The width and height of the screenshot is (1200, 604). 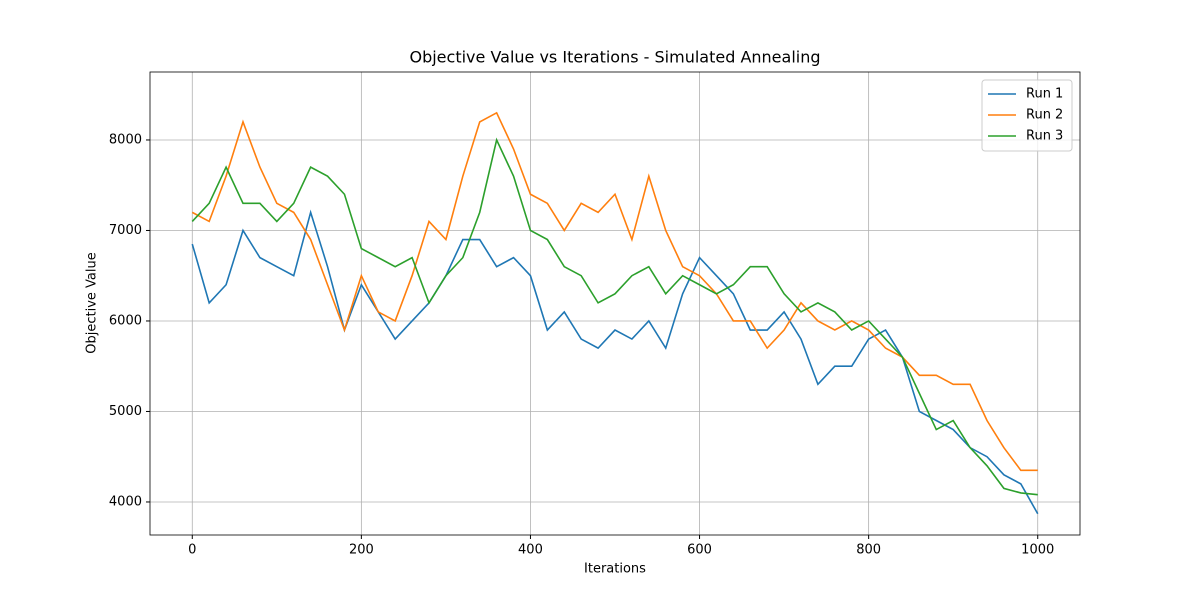 What do you see at coordinates (868, 550) in the screenshot?
I see `x-tick-label: 800` at bounding box center [868, 550].